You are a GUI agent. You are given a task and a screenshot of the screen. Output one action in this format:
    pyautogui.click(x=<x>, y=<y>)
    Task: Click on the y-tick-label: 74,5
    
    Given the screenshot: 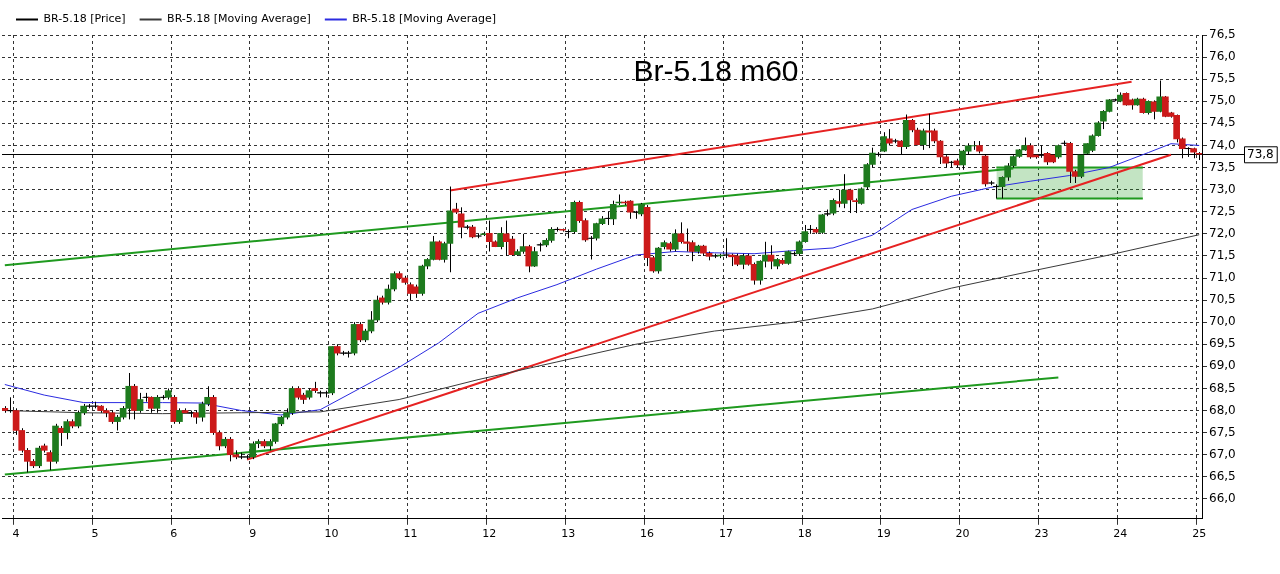 What is the action you would take?
    pyautogui.click(x=1222, y=122)
    